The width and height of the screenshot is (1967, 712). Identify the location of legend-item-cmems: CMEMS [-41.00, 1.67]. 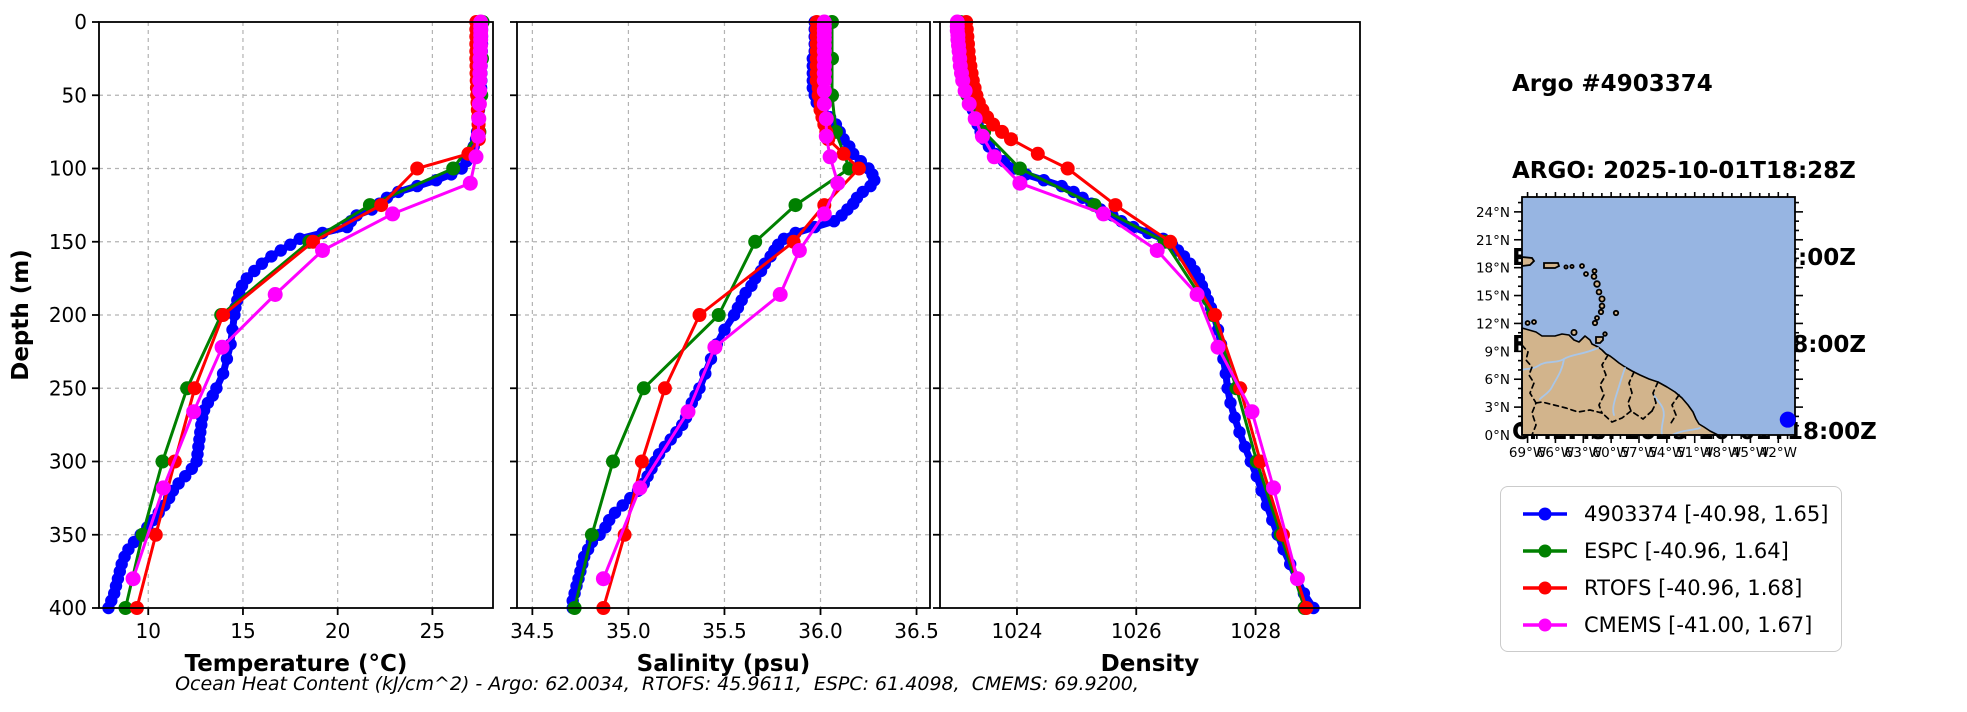
(1678, 624).